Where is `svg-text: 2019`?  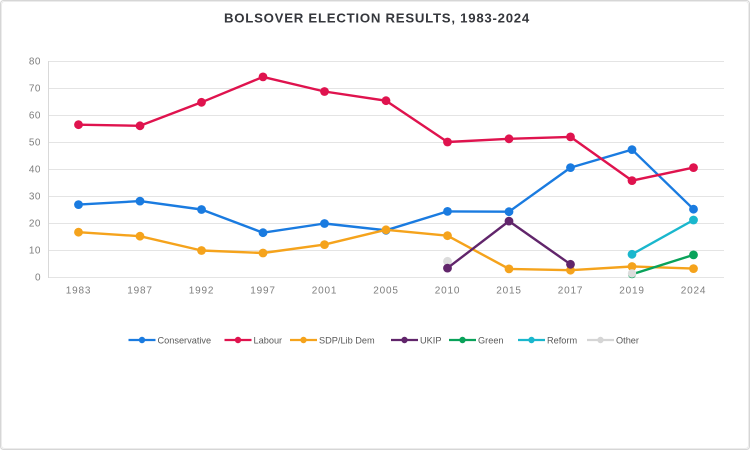
svg-text: 2019 is located at coordinates (631, 291).